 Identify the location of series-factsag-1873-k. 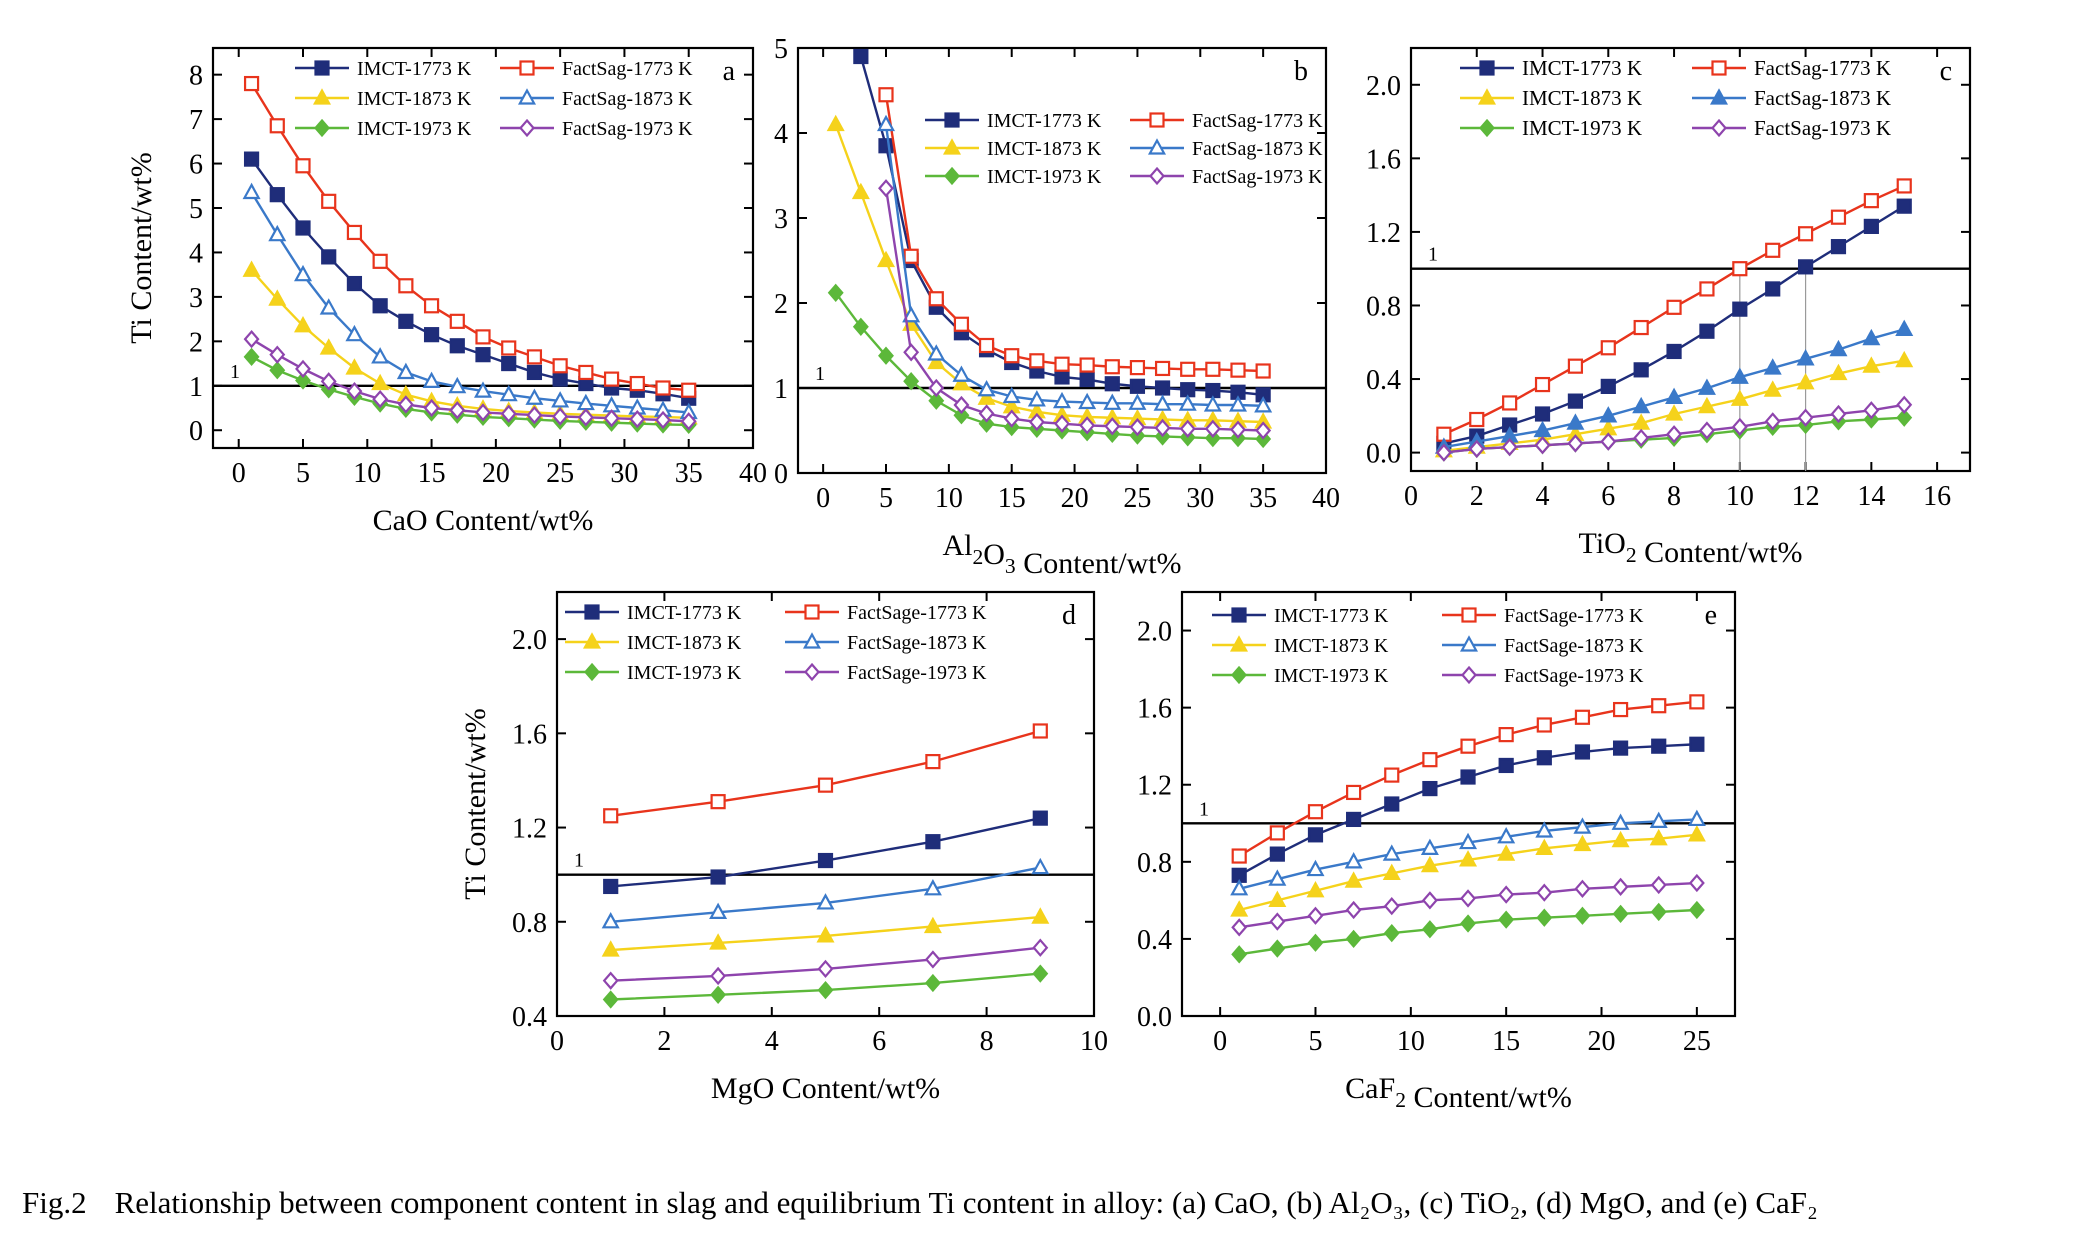
(470, 301).